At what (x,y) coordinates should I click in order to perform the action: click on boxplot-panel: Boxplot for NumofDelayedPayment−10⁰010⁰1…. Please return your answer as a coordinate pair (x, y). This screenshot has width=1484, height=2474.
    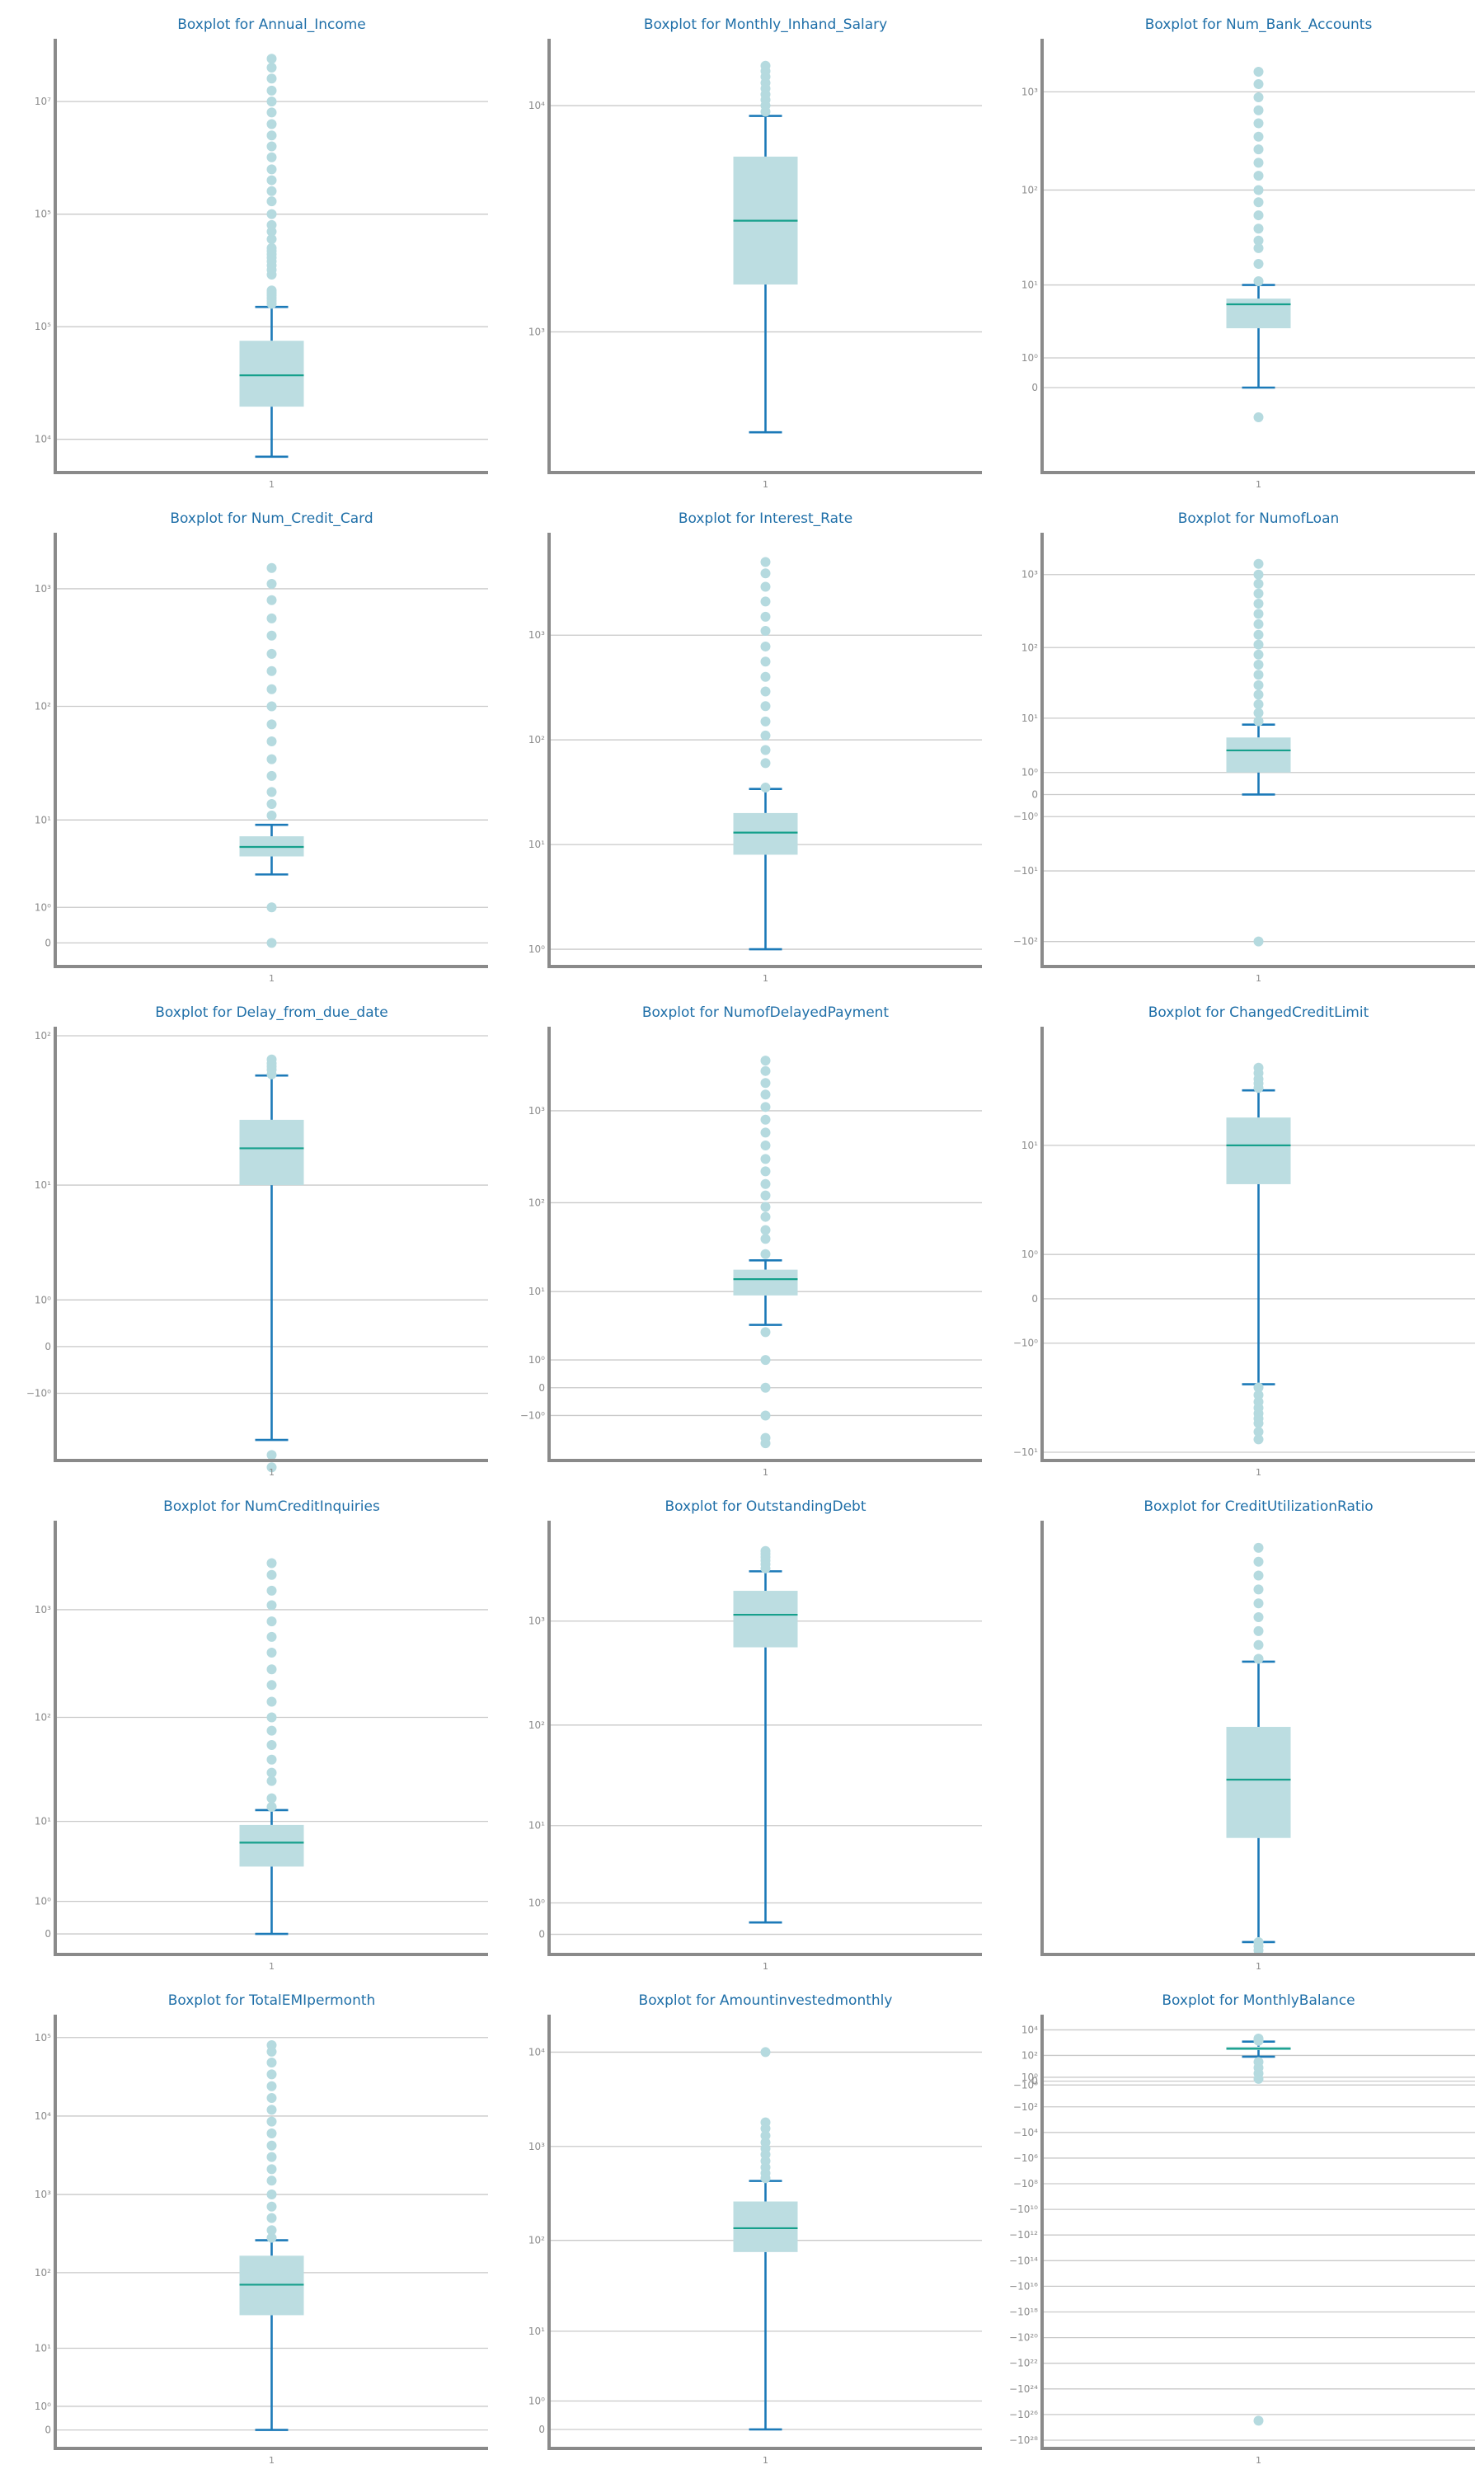
    Looking at the image, I should click on (751, 1241).